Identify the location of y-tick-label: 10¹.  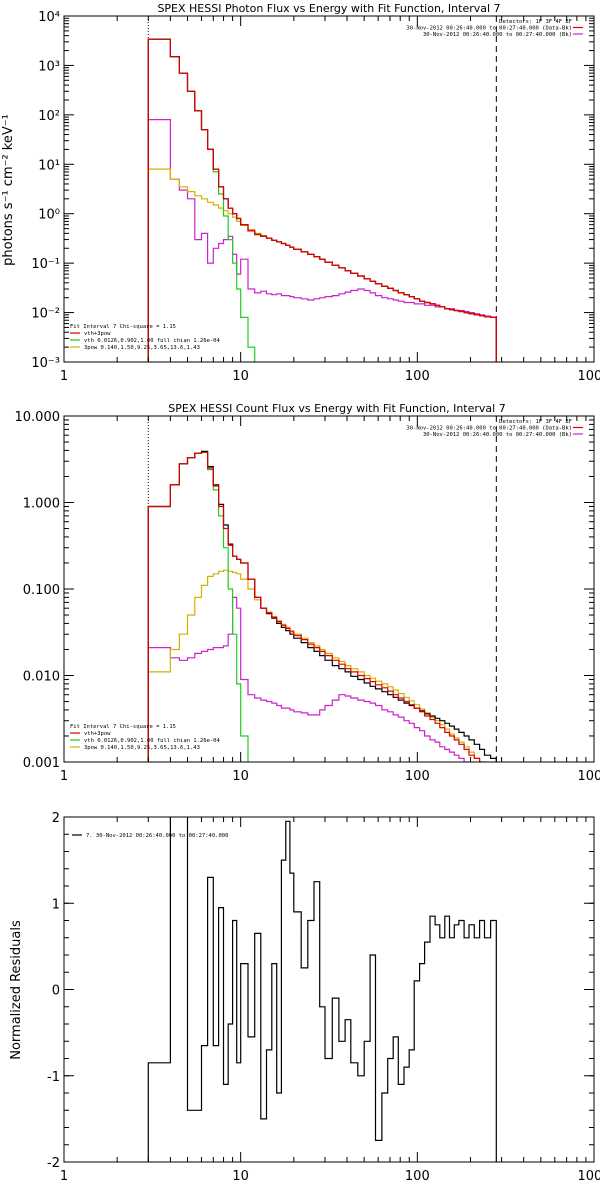
(49, 165).